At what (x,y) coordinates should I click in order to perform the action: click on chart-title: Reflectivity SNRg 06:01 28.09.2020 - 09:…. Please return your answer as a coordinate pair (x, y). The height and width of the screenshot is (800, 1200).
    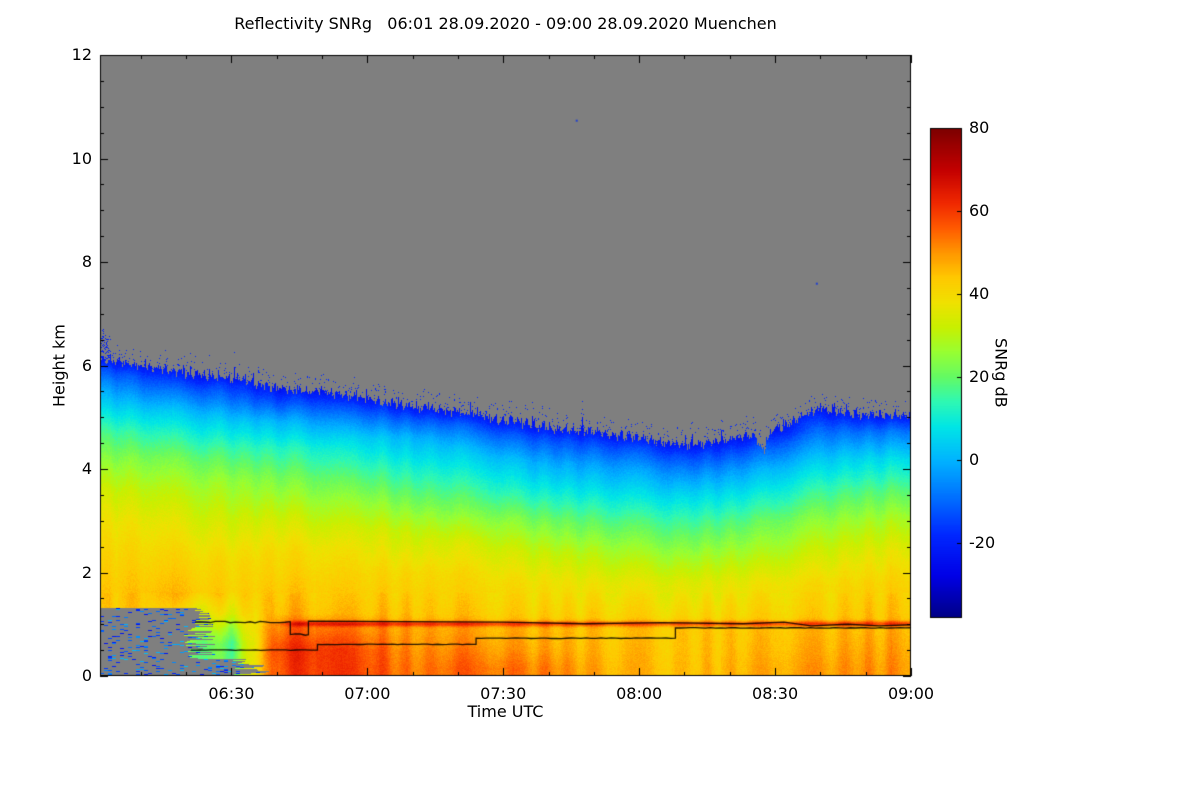
    Looking at the image, I should click on (505, 23).